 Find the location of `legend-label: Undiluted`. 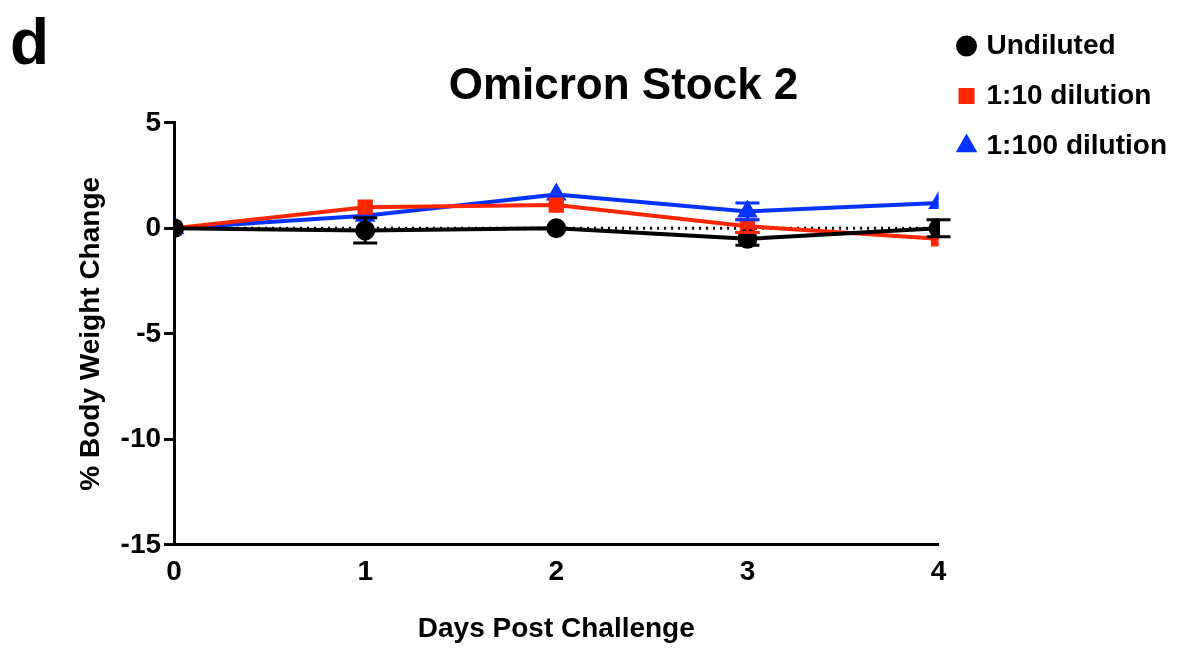

legend-label: Undiluted is located at coordinates (1051, 44).